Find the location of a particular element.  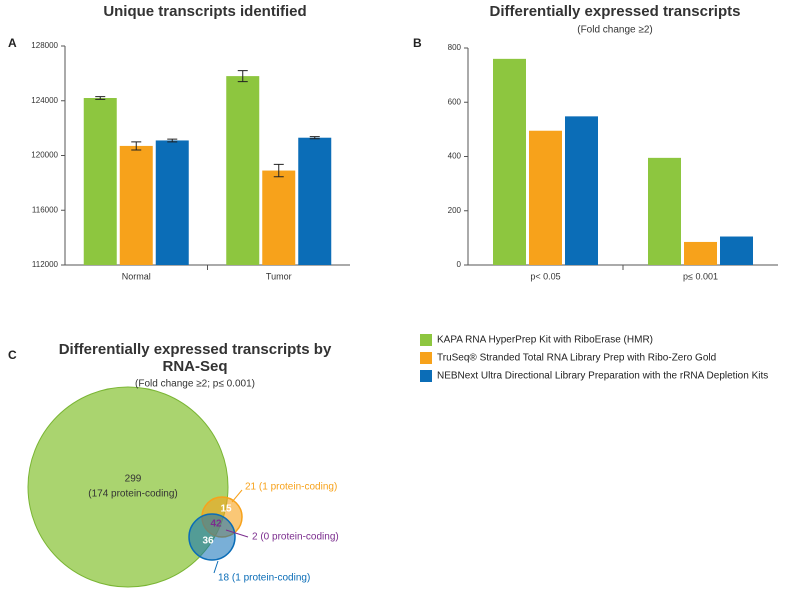

x-tick-label: Normal is located at coordinates (136, 276).